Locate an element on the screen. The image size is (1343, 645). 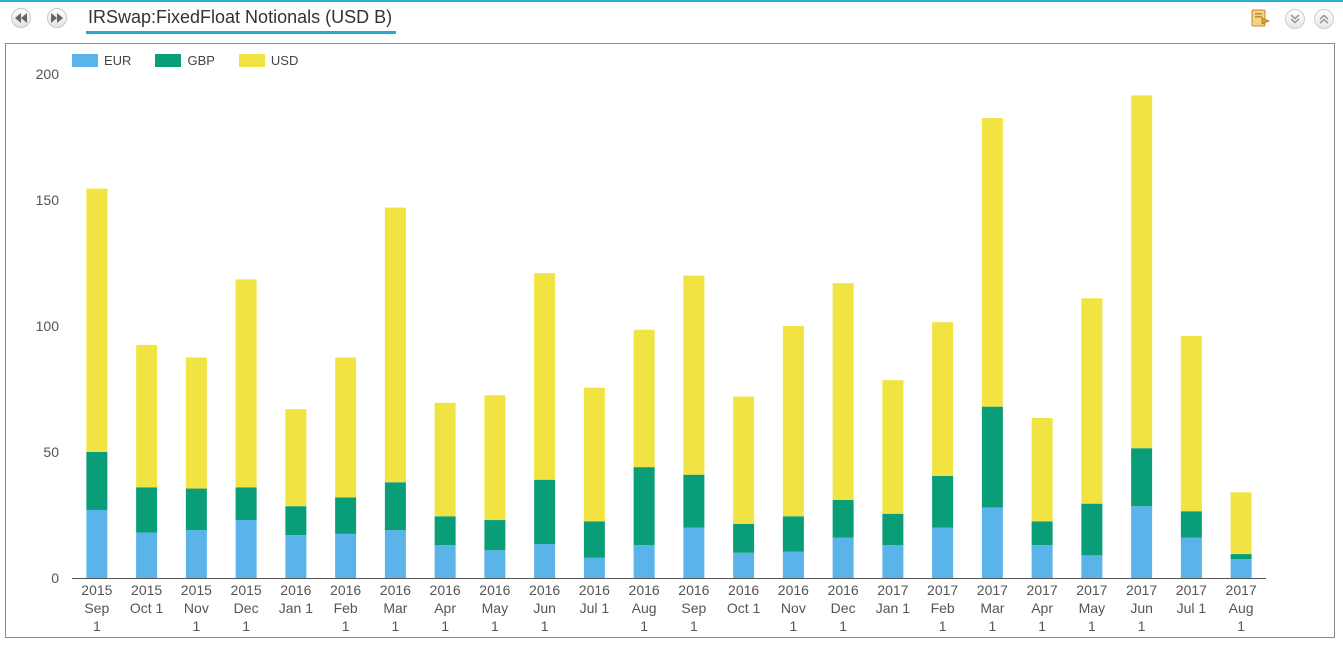
x-tick-label: 2016 Sep 1 is located at coordinates (693, 608).